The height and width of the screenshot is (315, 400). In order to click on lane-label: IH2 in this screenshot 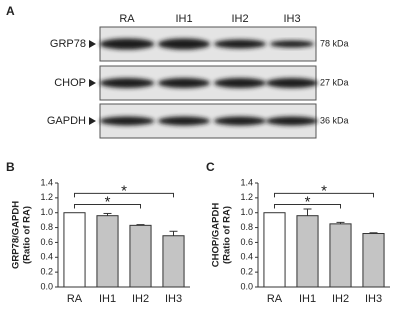, I will do `click(239, 19)`.